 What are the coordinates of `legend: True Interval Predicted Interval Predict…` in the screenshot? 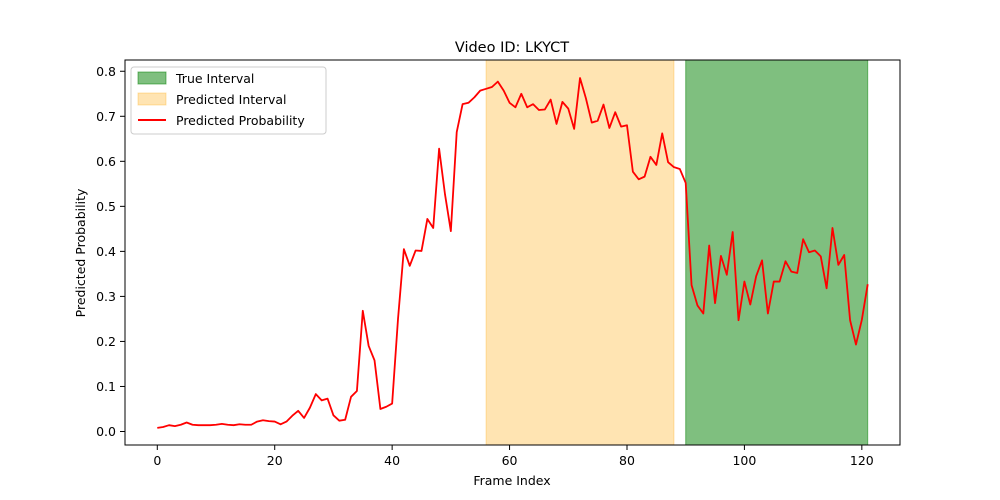 It's located at (228, 100).